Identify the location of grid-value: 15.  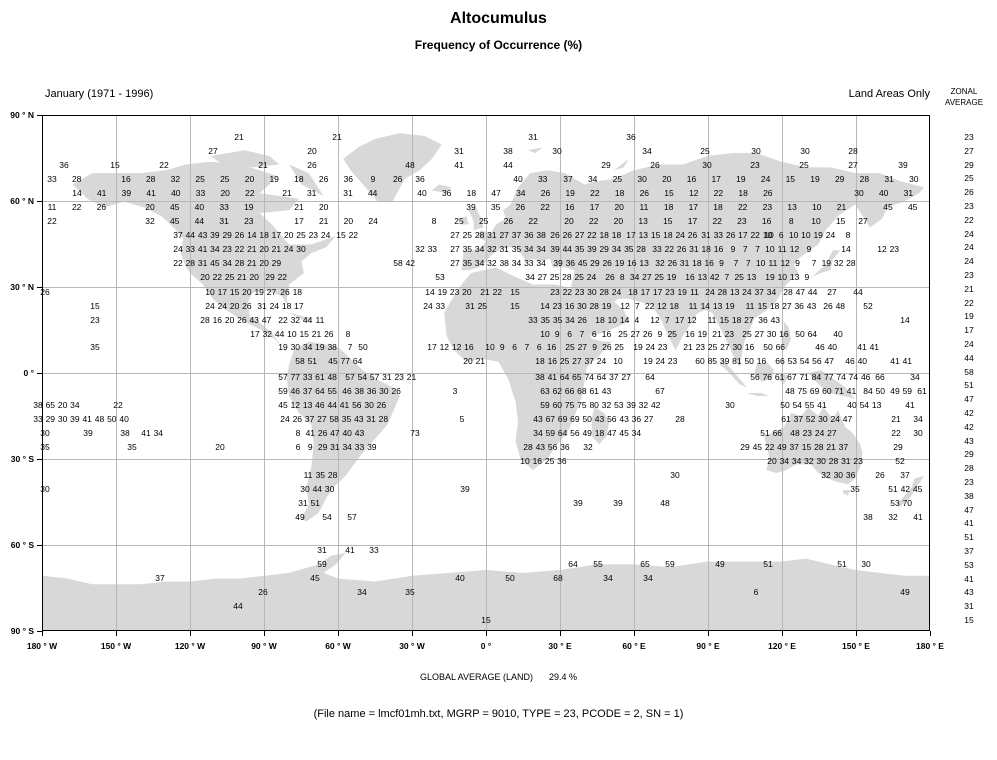
(724, 320).